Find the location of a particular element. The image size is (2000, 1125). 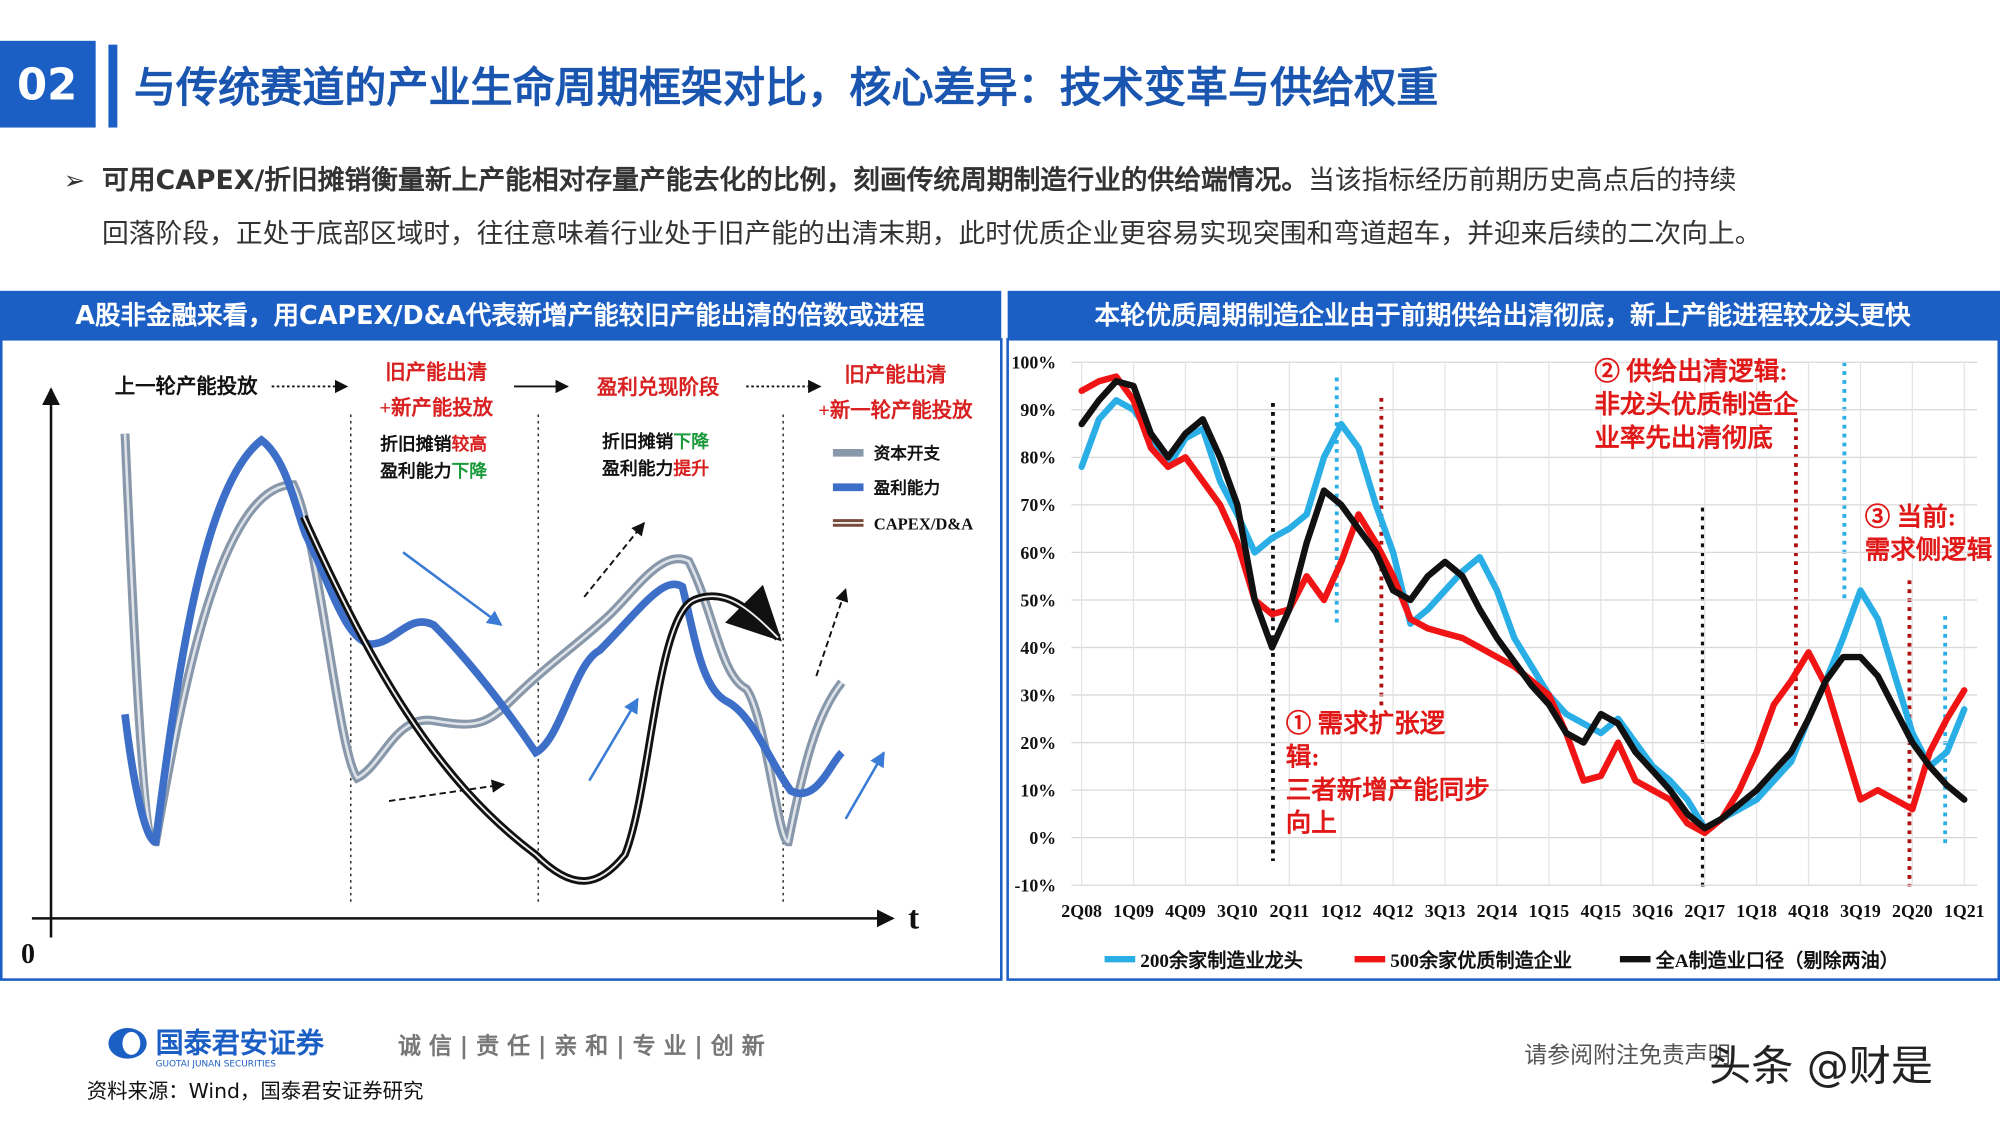

legend-label: 全A制造业口径（剔除两油） is located at coordinates (1777, 960).